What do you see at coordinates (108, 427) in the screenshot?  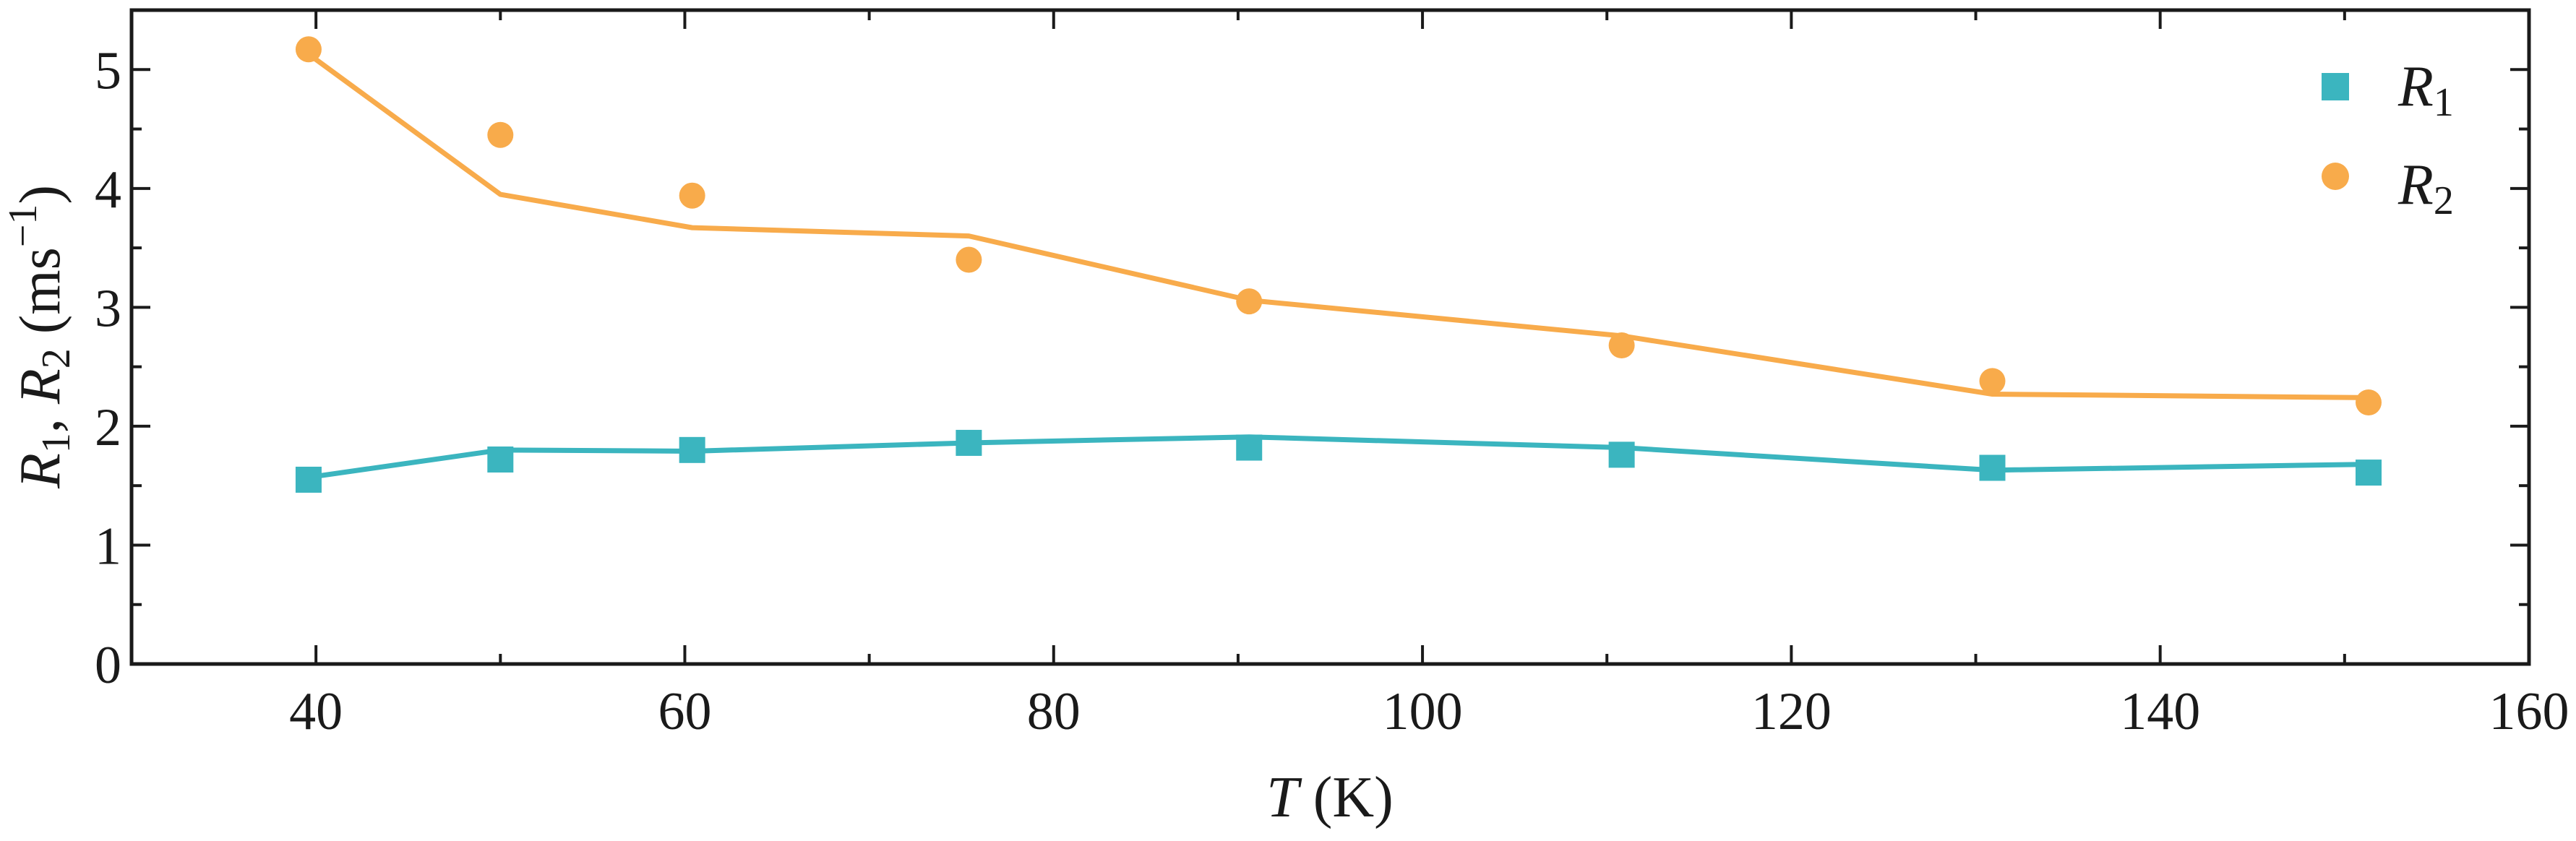 I see `y-tick-label: 2` at bounding box center [108, 427].